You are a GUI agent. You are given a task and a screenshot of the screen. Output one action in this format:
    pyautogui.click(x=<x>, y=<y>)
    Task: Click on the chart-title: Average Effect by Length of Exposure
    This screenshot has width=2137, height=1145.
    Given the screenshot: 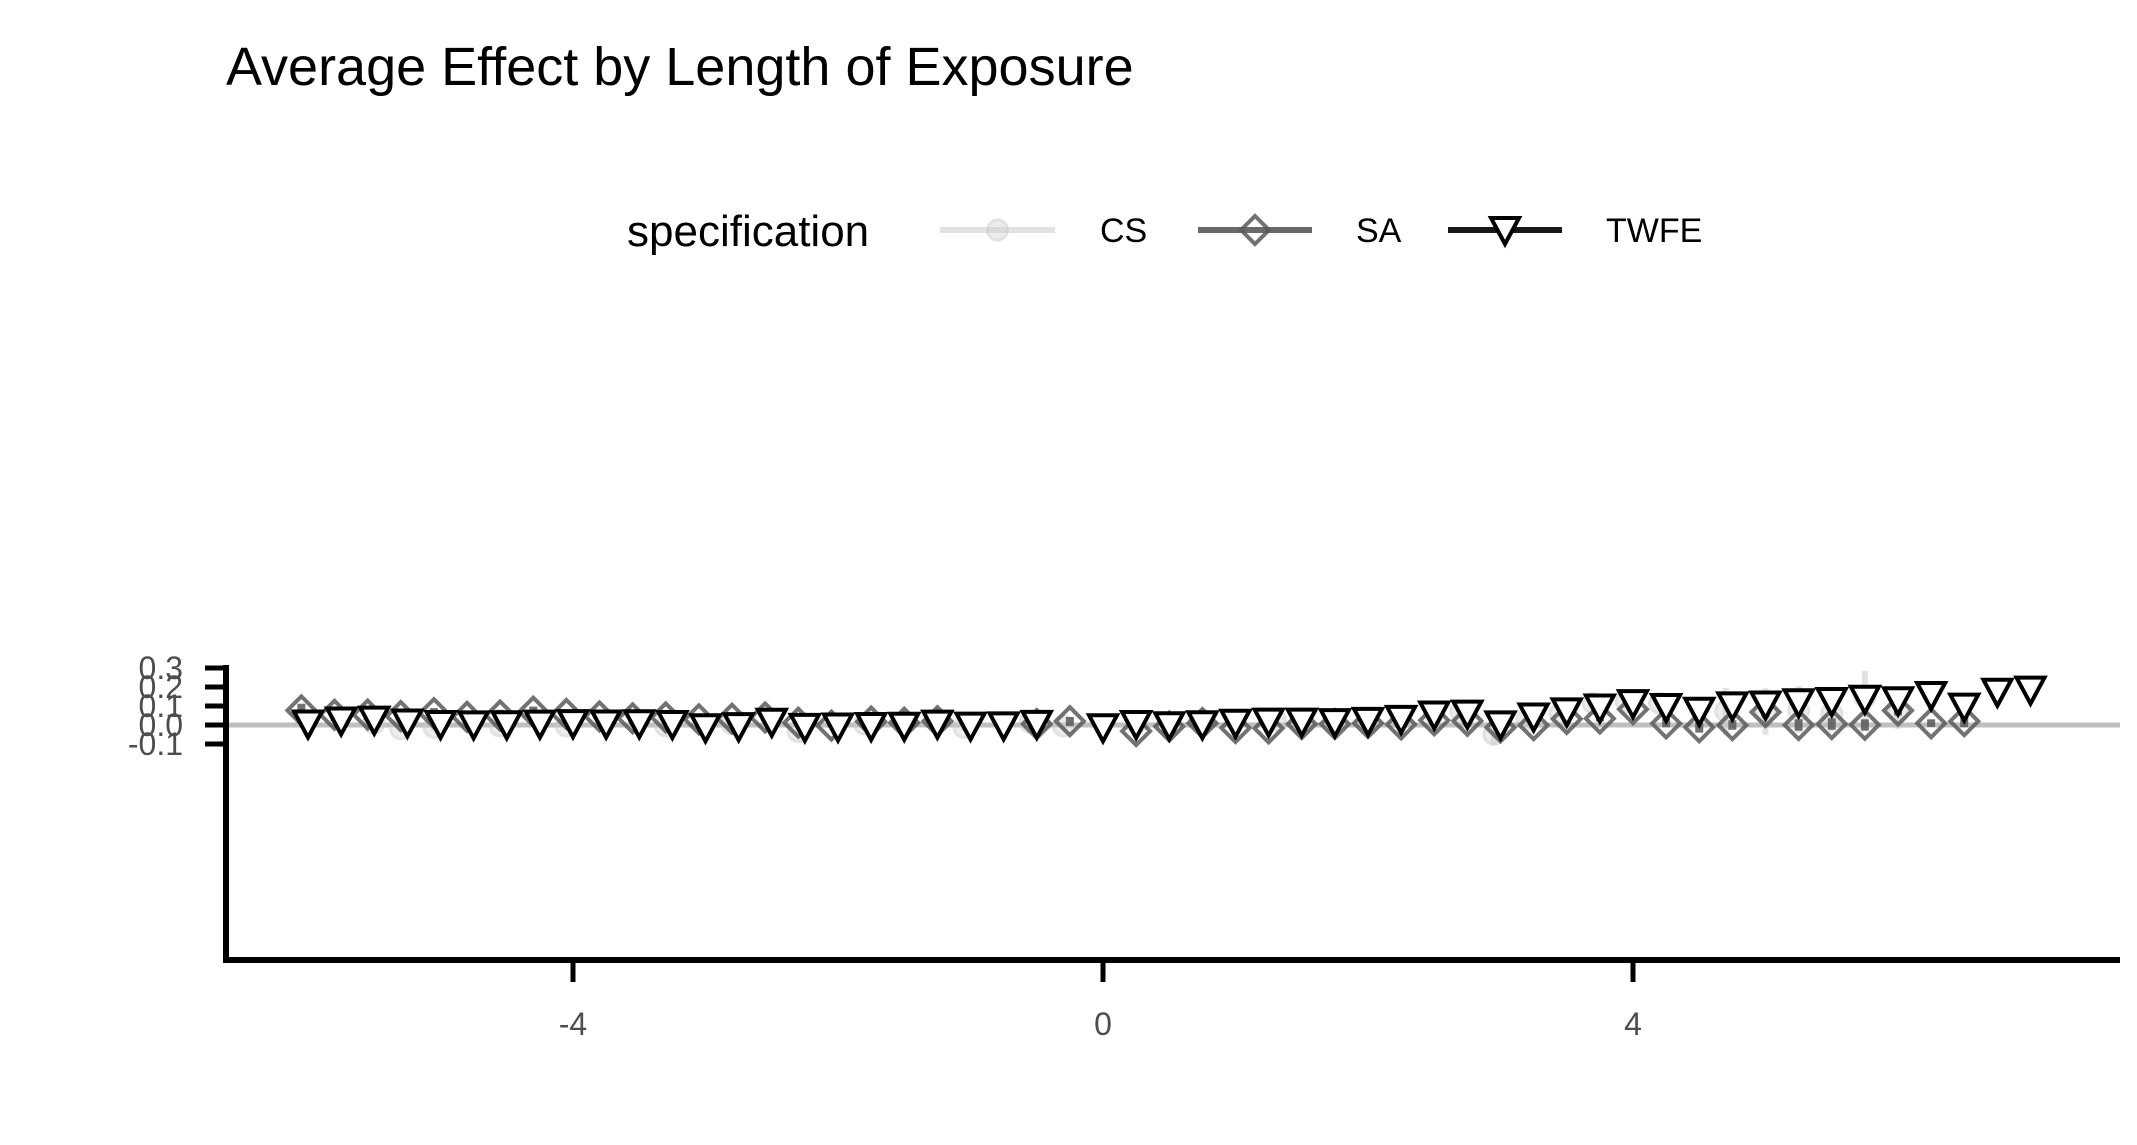 What is the action you would take?
    pyautogui.click(x=680, y=67)
    